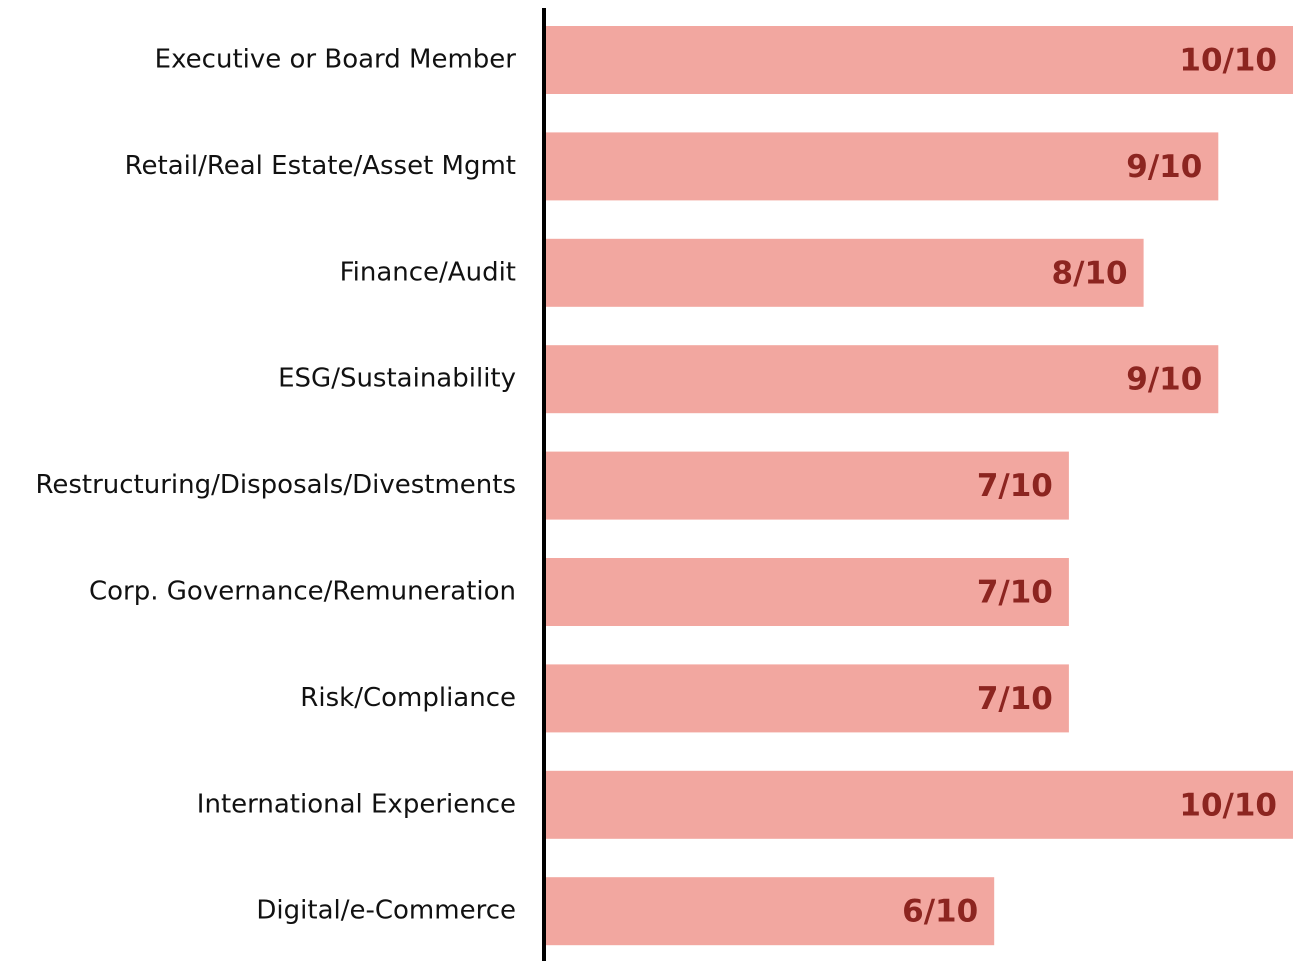 The image size is (1294, 961). Describe the element at coordinates (356, 804) in the screenshot. I see `category-label: International Experience` at that location.